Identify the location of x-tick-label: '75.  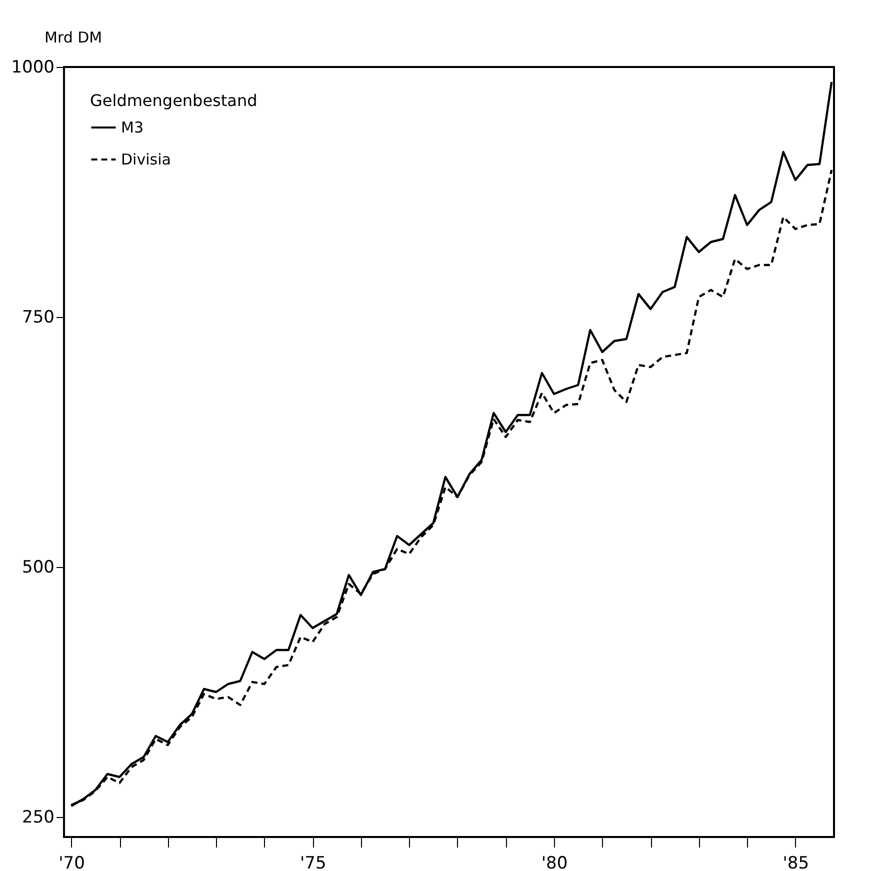
(313, 862).